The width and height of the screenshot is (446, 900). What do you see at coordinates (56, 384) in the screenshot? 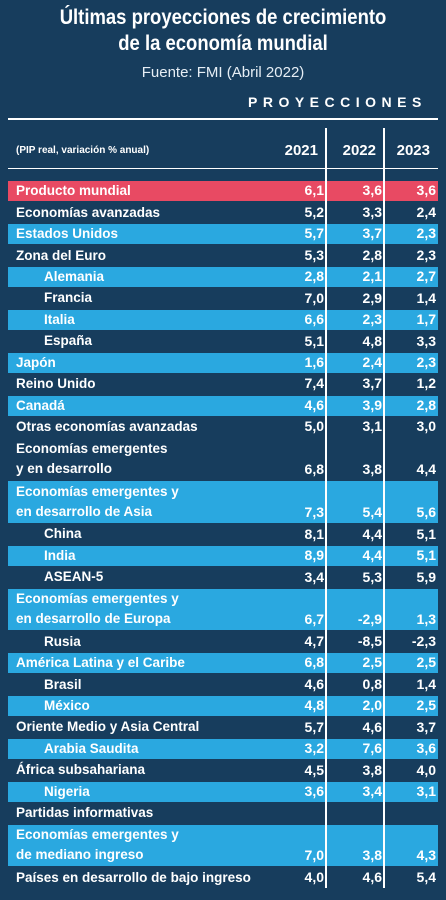
I see `row-label-line: Reino Unido` at bounding box center [56, 384].